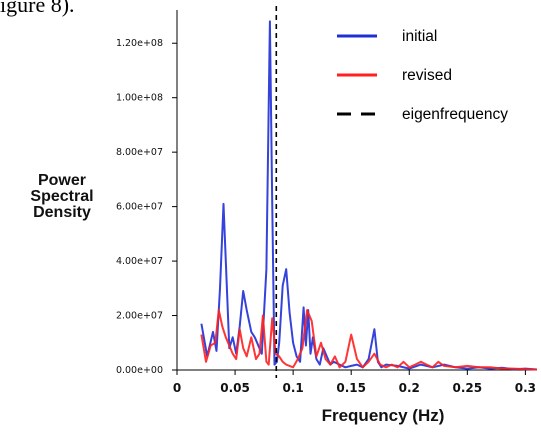 The height and width of the screenshot is (432, 541). I want to click on y-axis-label-line: Spectral, so click(61, 196).